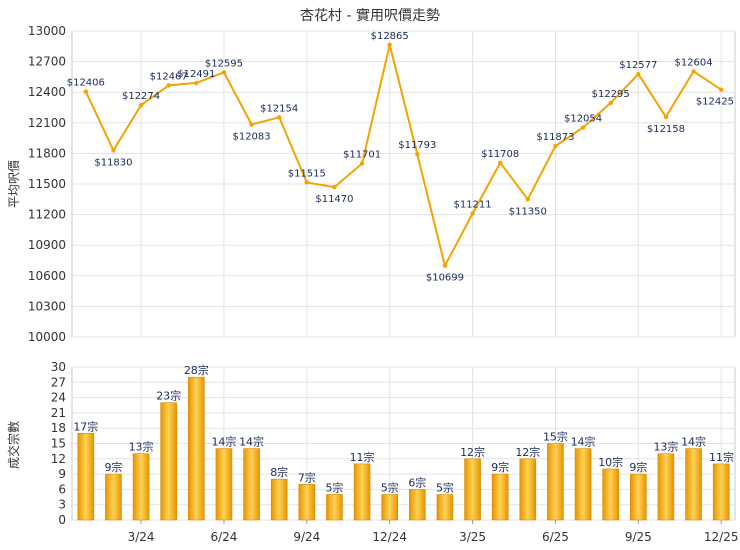 The height and width of the screenshot is (550, 740). Describe the element at coordinates (370, 15) in the screenshot. I see `chart-title: 杏花村 - 實用呎價走勢` at that location.